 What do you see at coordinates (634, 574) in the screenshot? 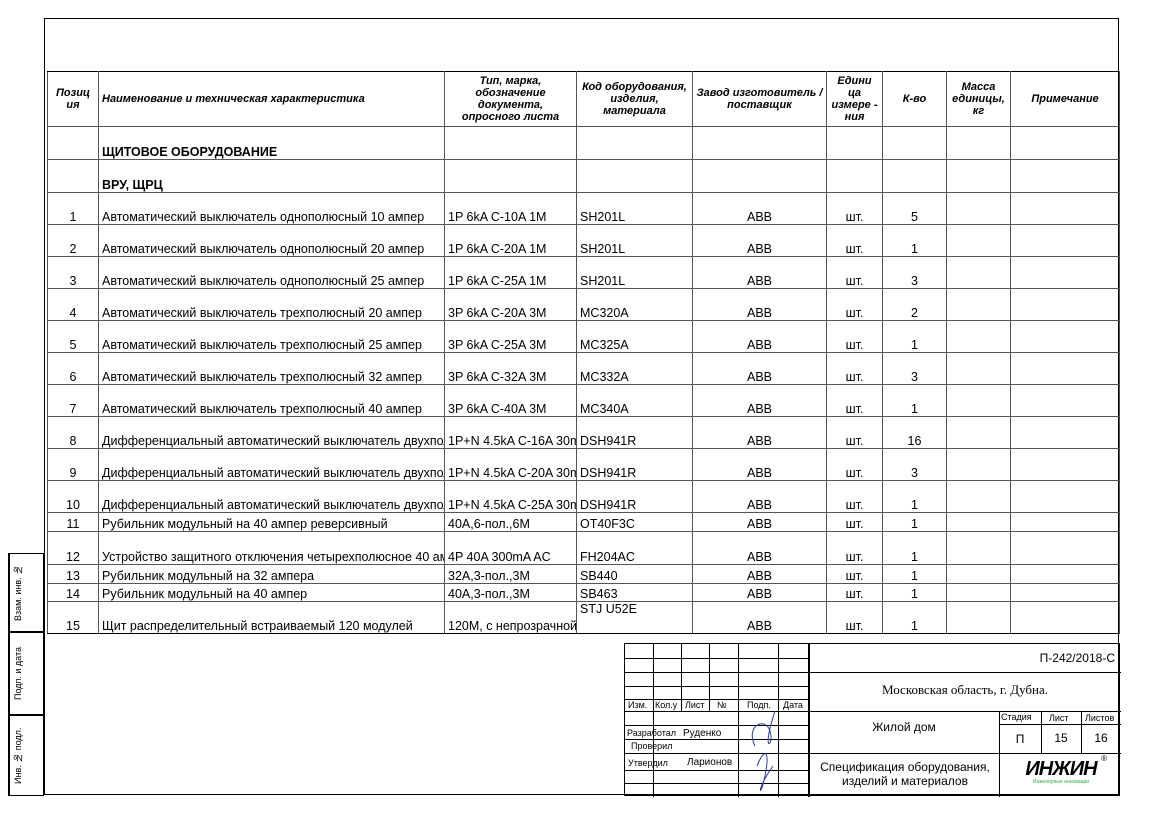
I see `code-cell: SB440` at bounding box center [634, 574].